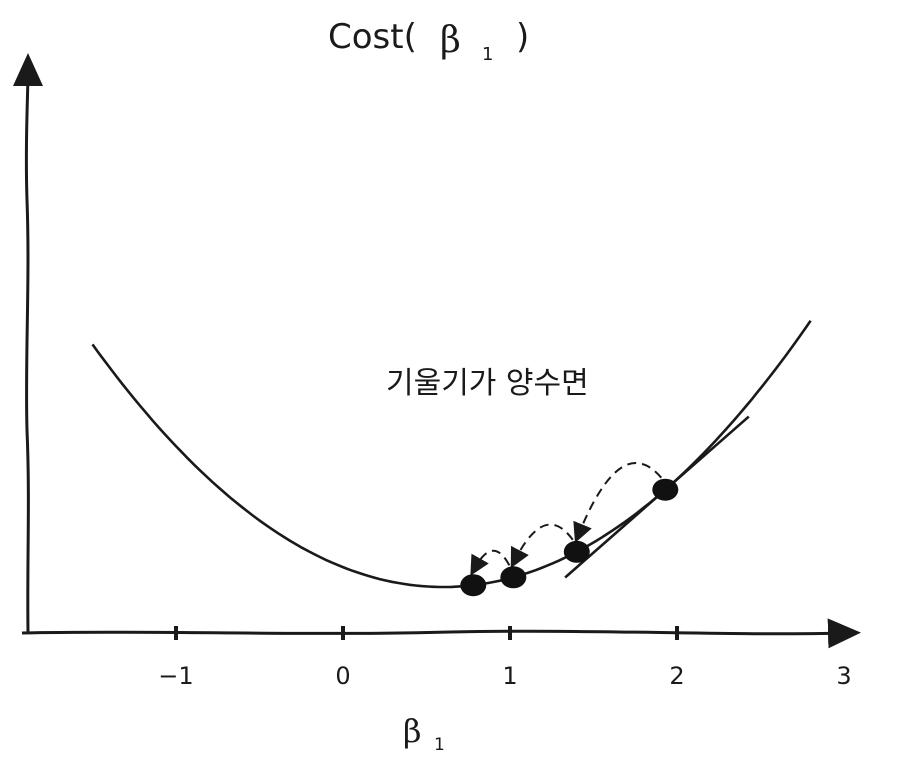  Describe the element at coordinates (175, 676) in the screenshot. I see `x-tick-label: −1` at that location.